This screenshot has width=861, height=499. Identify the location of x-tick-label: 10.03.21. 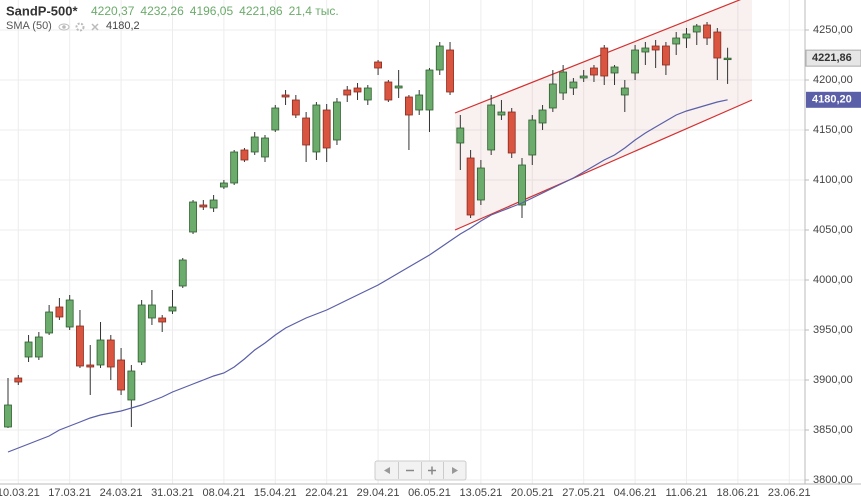
(20, 493).